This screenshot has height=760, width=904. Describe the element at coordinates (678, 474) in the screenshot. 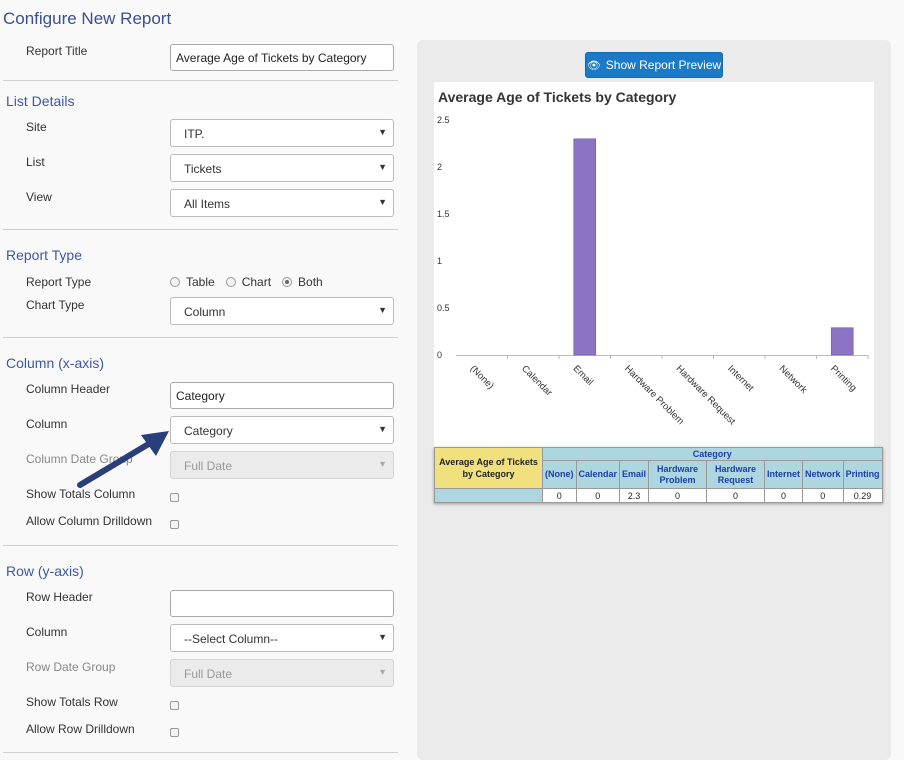

I see `table-column-header: Hardware Problem` at that location.